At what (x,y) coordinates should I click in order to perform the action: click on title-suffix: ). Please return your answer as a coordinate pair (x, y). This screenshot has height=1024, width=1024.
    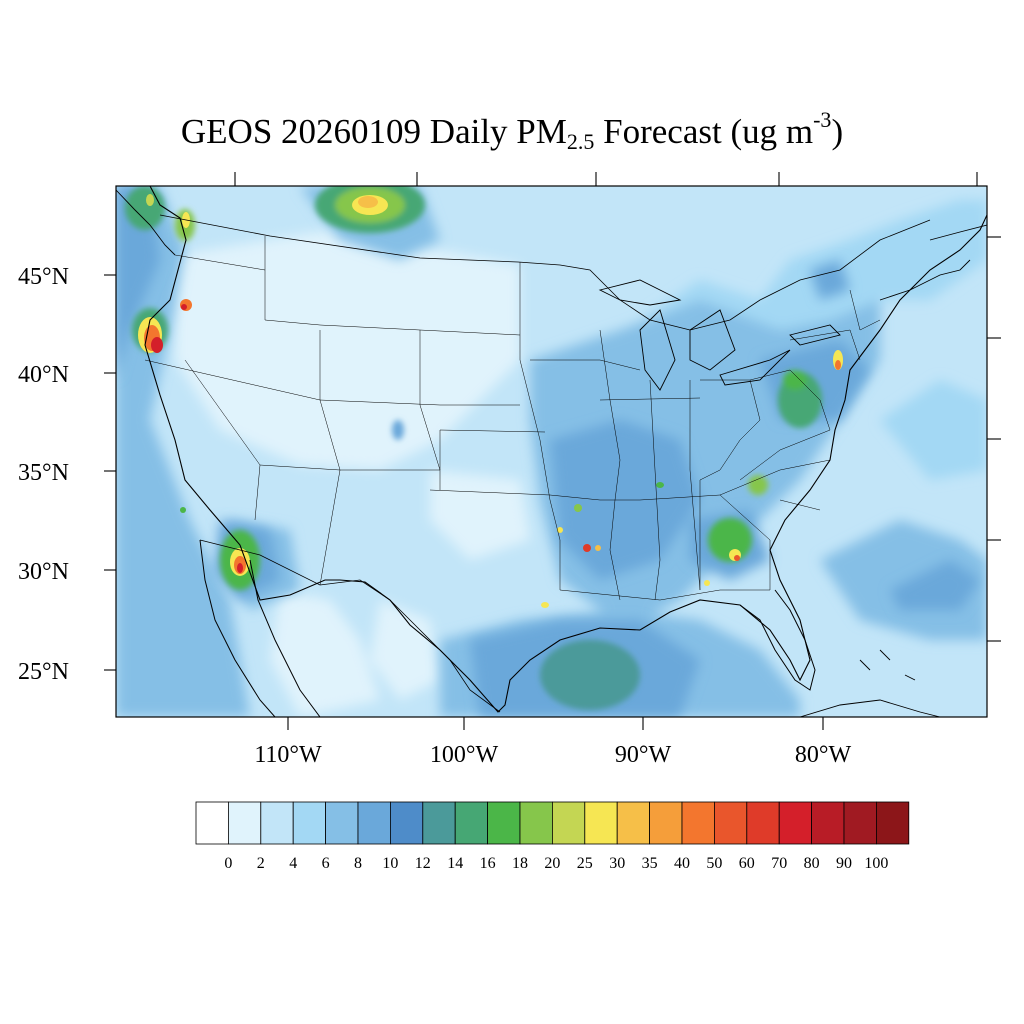
    Looking at the image, I should click on (837, 131).